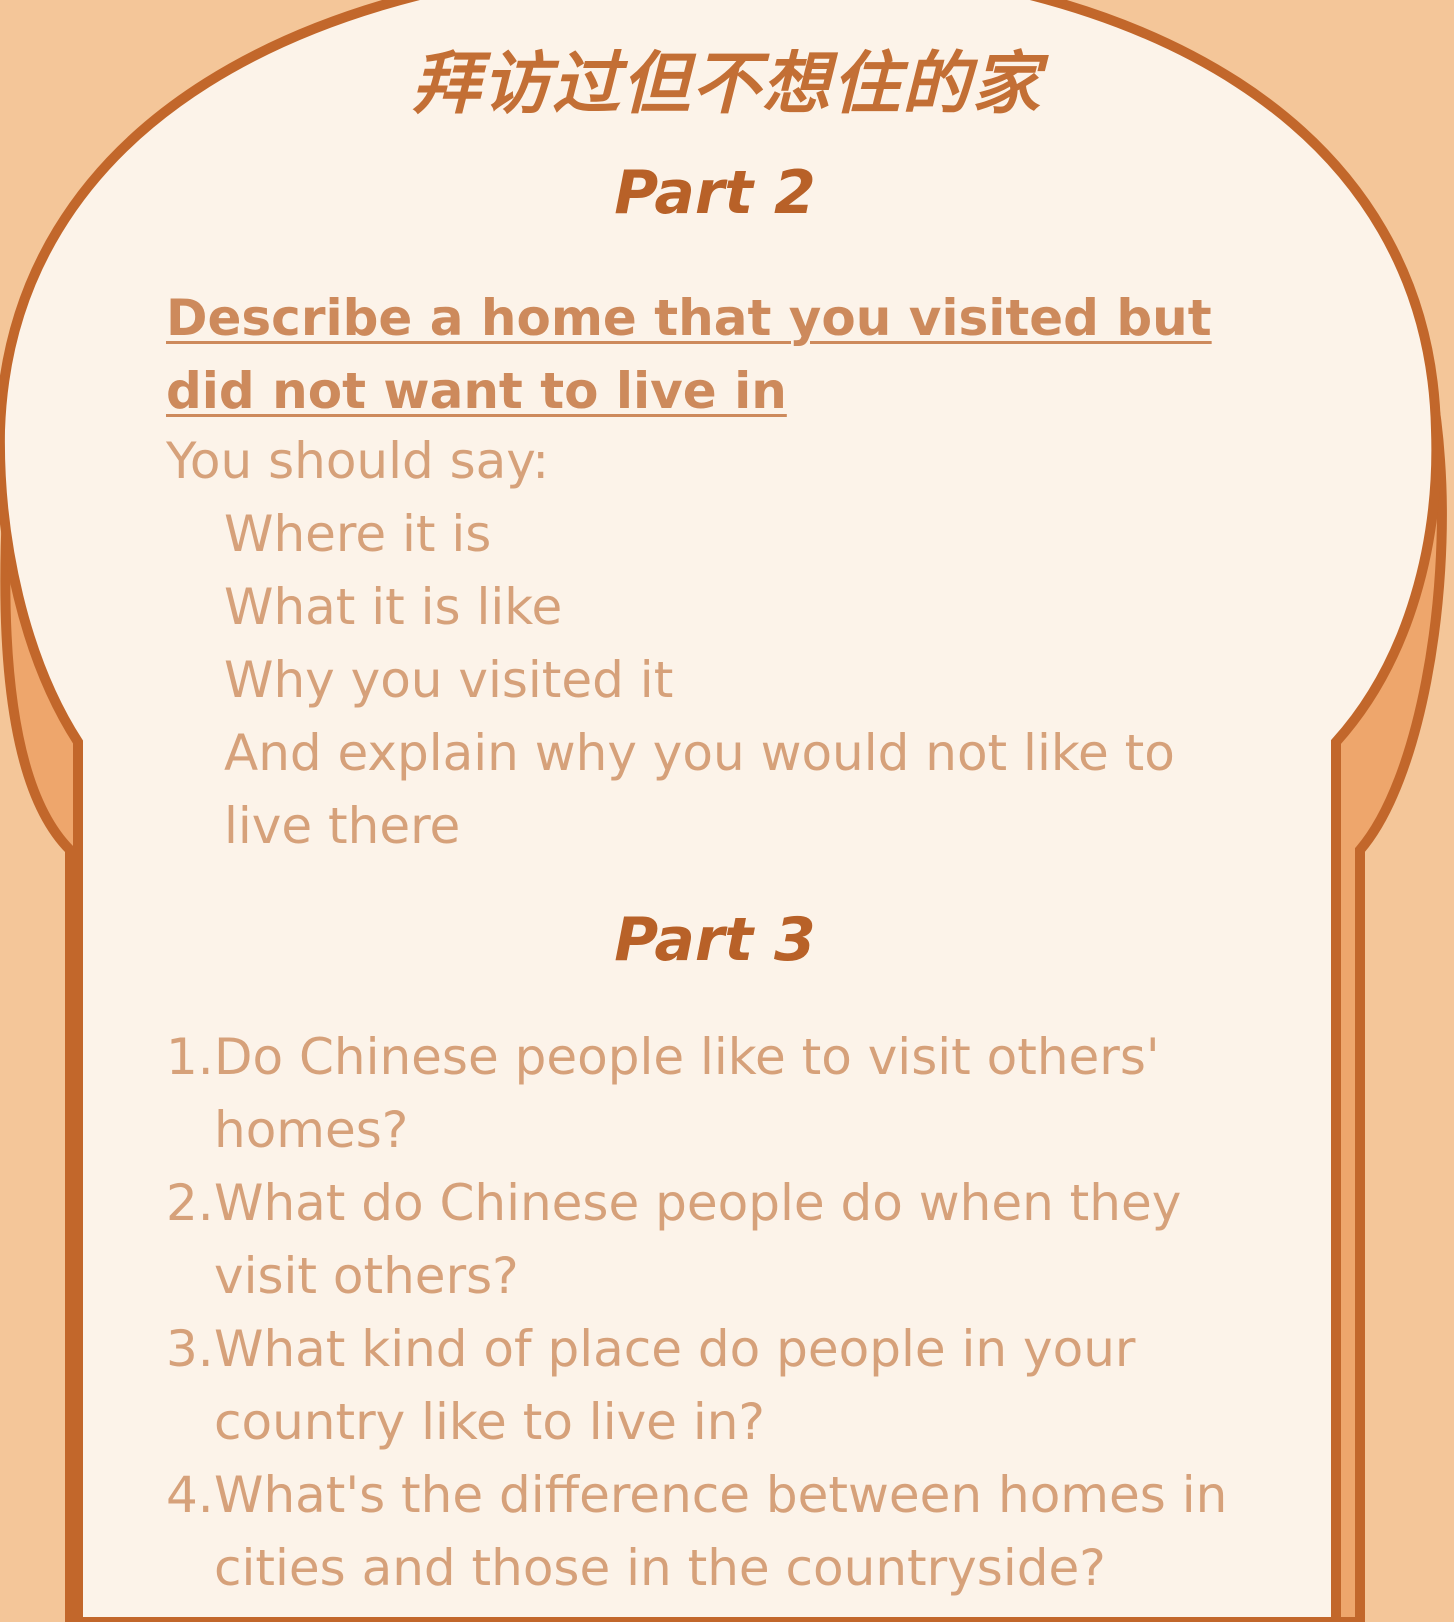  I want to click on you-should-say-label: You should say:, so click(358, 461).